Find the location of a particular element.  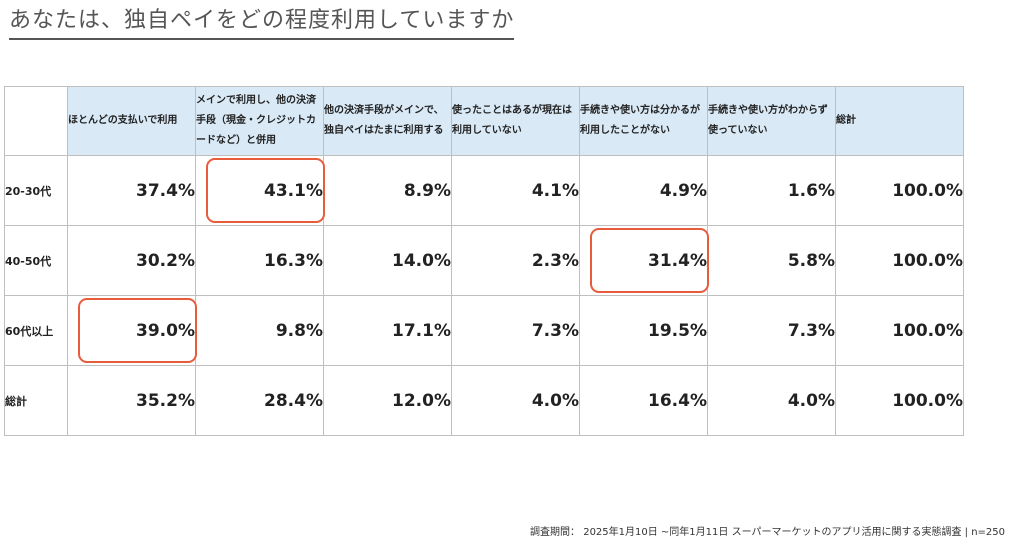

row-label: 60代以上 is located at coordinates (36, 330).